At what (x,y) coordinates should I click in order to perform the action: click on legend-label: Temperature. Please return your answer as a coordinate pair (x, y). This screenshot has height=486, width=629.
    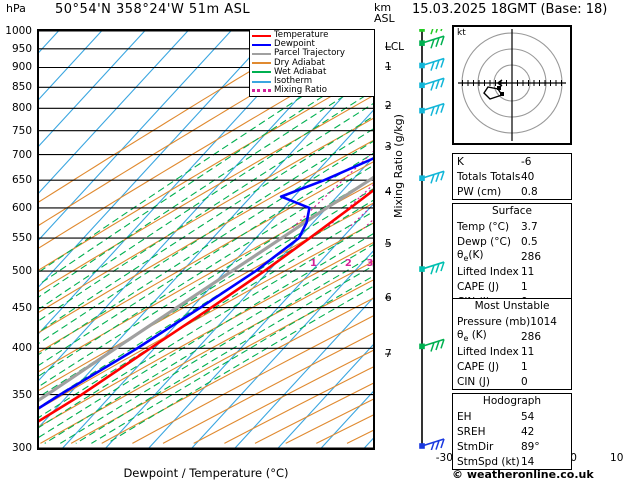
    Looking at the image, I should click on (301, 35).